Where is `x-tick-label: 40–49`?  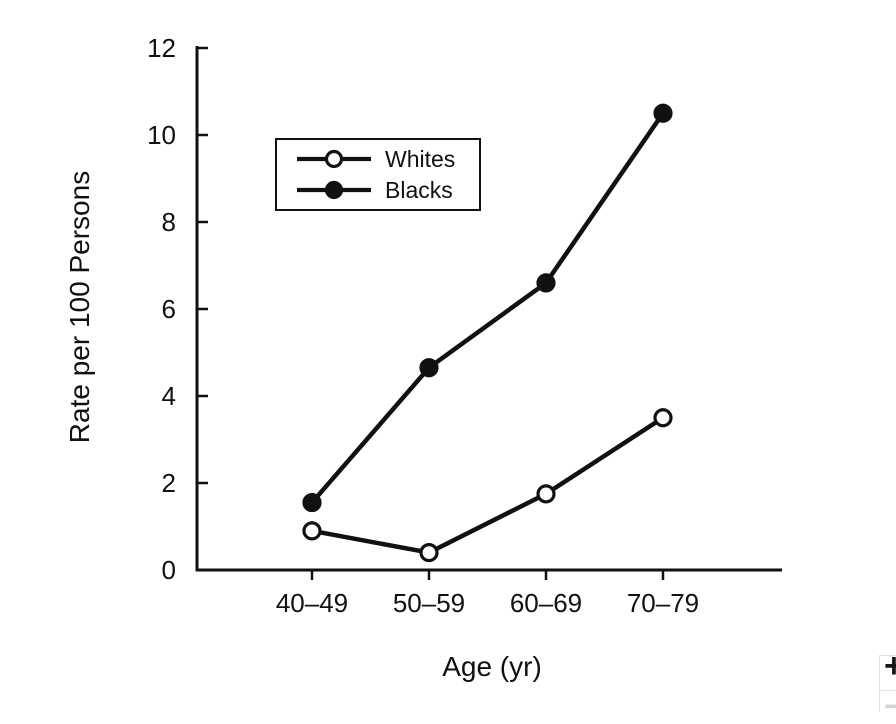
x-tick-label: 40–49 is located at coordinates (312, 603).